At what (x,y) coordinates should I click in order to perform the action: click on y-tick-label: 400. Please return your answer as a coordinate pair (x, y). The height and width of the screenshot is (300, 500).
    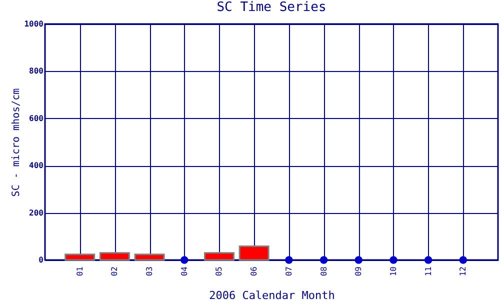
    Looking at the image, I should click on (36, 165).